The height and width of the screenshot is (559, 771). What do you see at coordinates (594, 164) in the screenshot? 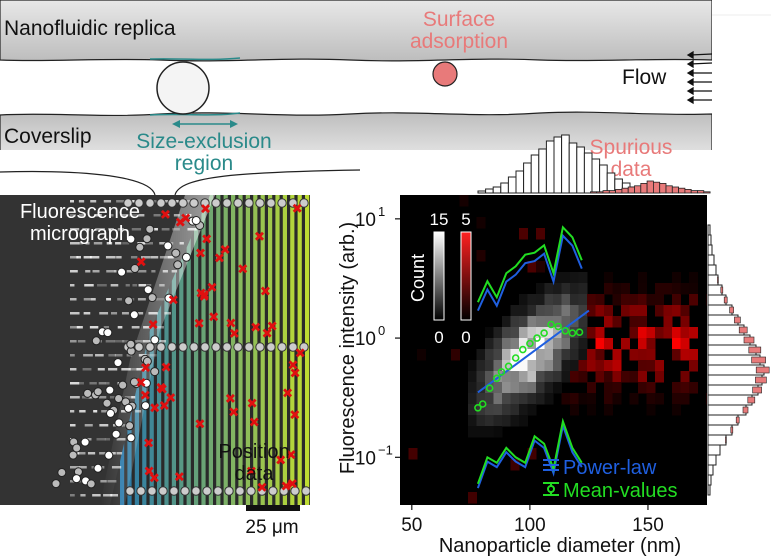
I see `top-histogram` at bounding box center [594, 164].